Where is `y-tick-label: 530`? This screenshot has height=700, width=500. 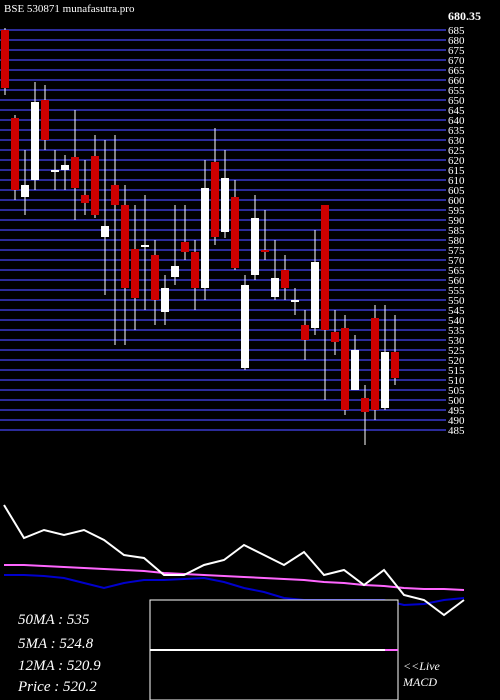 y-tick-label: 530 is located at coordinates (456, 341).